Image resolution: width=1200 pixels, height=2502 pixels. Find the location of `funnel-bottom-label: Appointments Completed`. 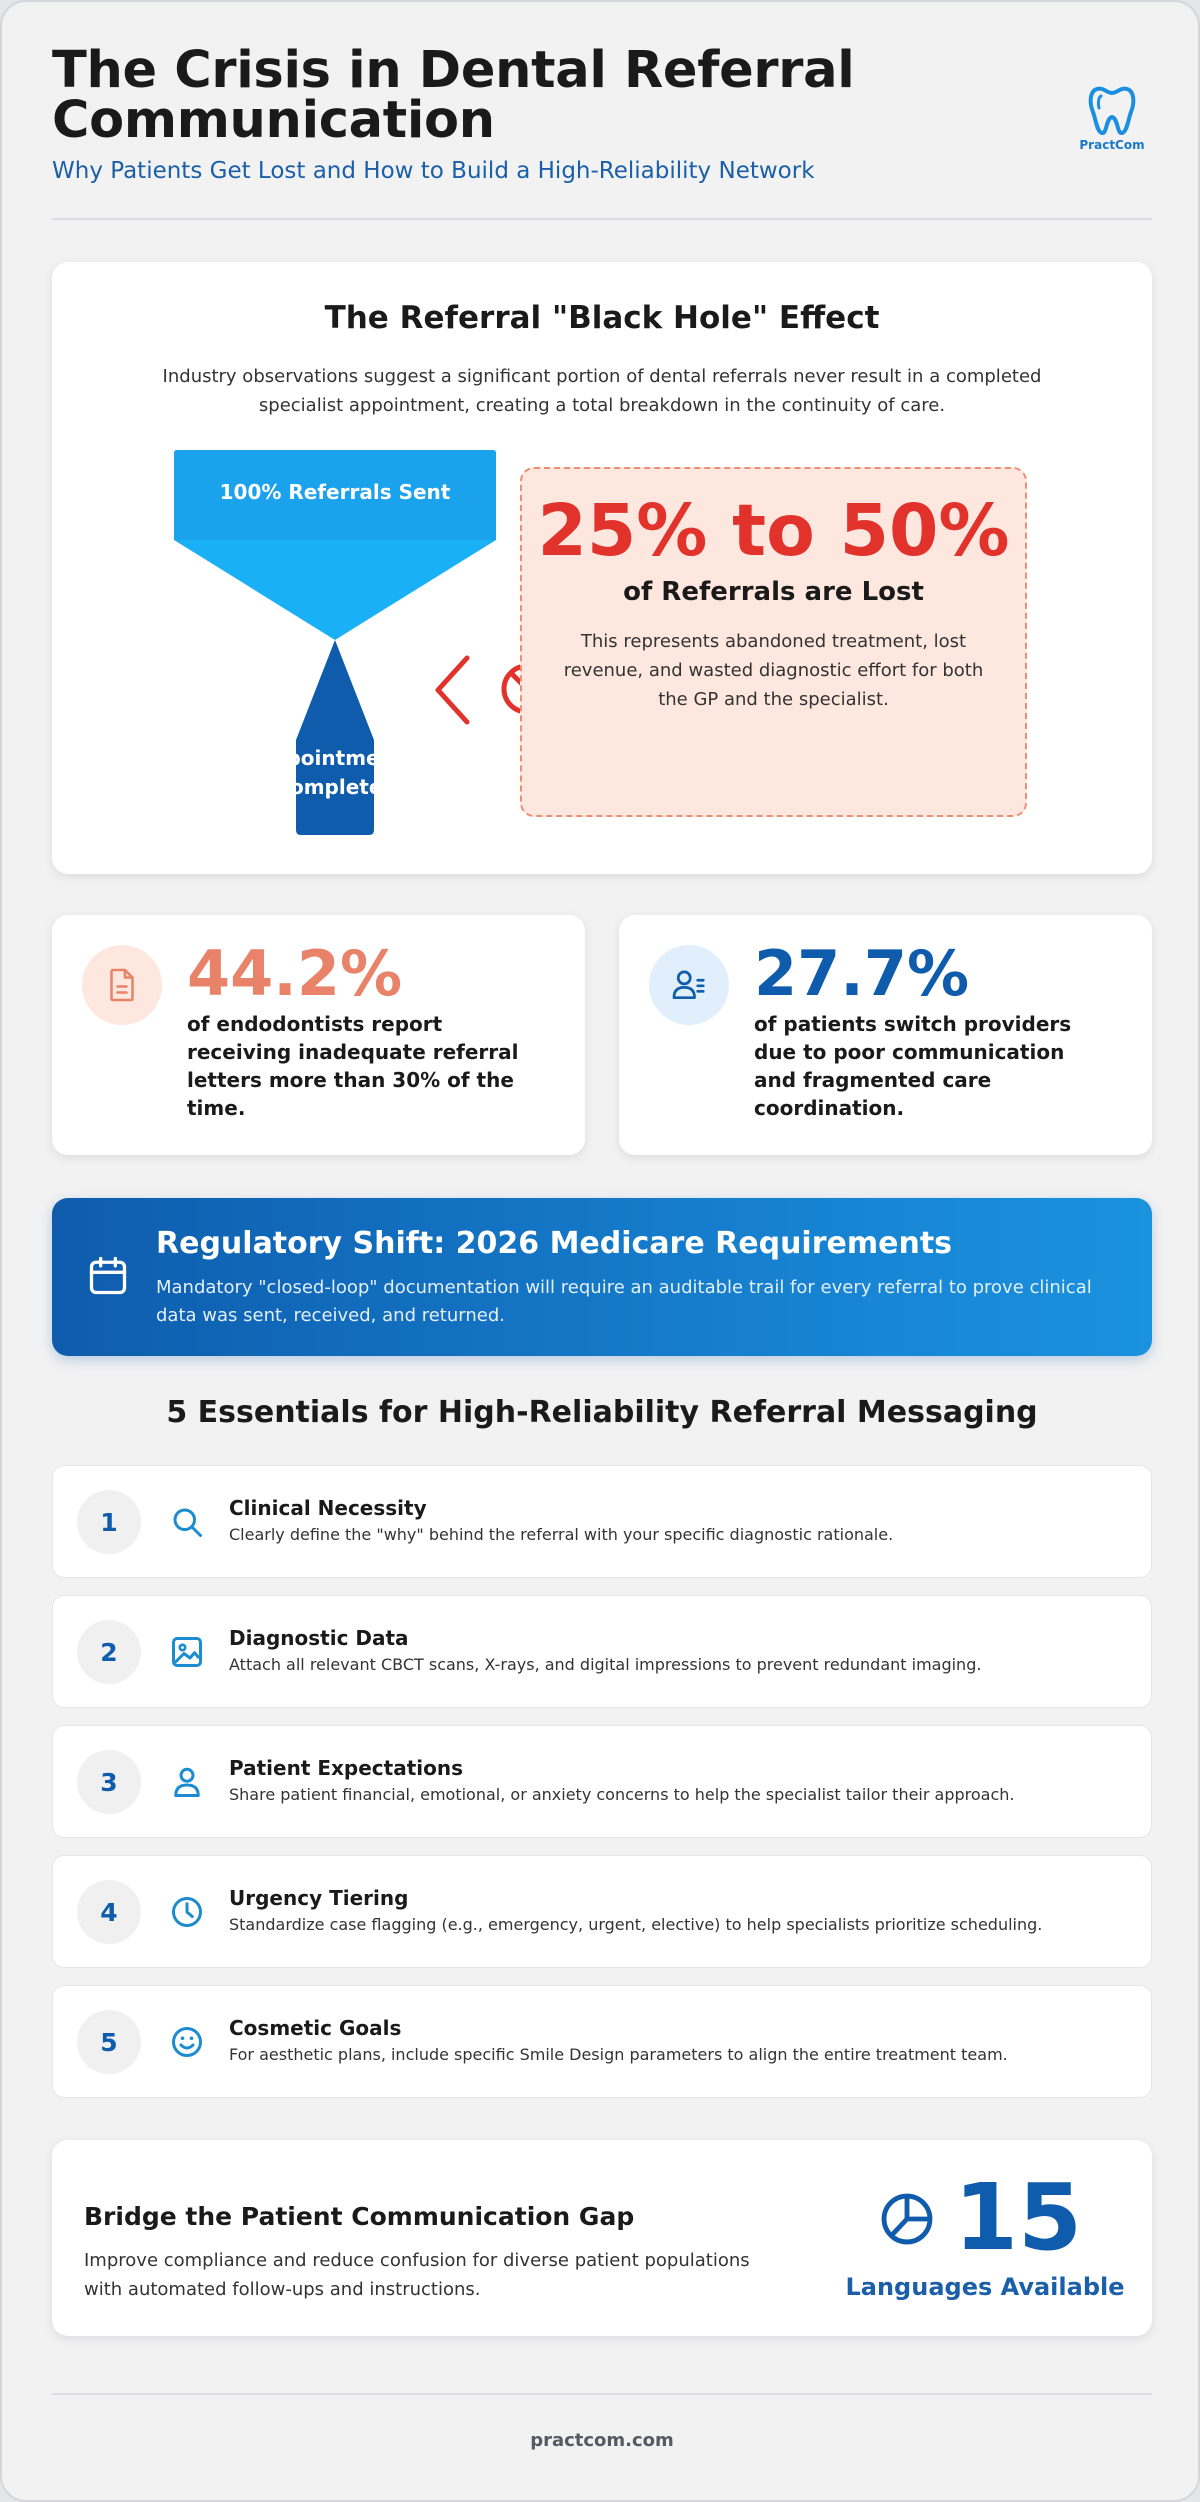

funnel-bottom-label: Appointments Completed is located at coordinates (336, 774).